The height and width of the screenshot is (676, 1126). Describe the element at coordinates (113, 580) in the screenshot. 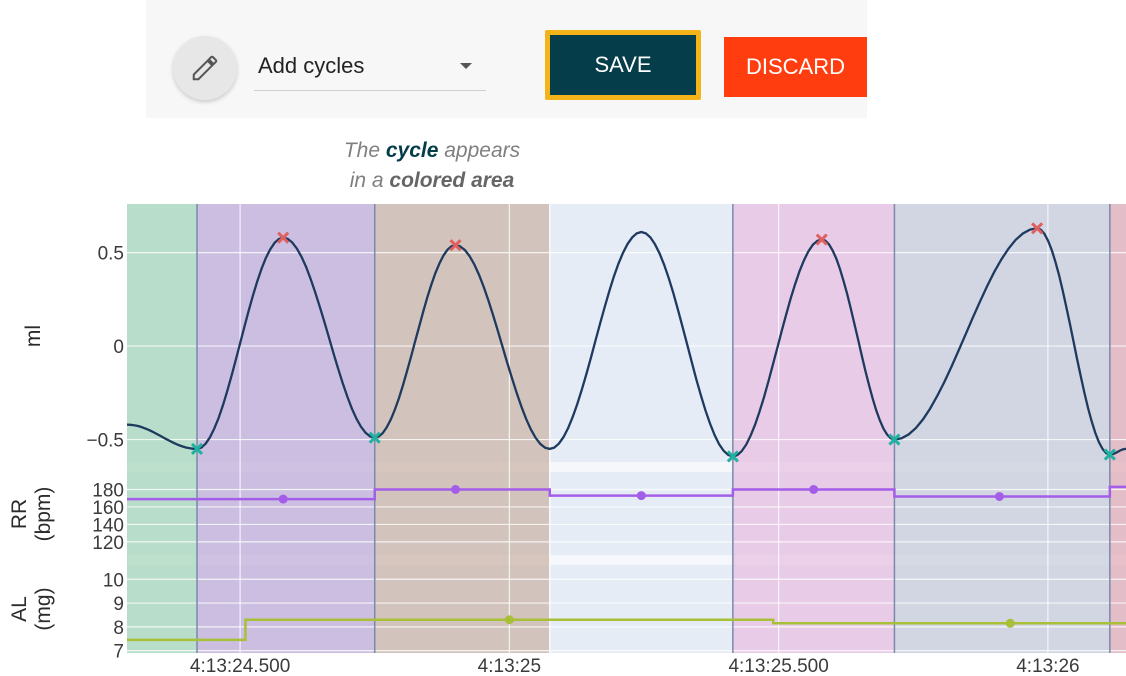

I see `y-tick-label: 10` at that location.